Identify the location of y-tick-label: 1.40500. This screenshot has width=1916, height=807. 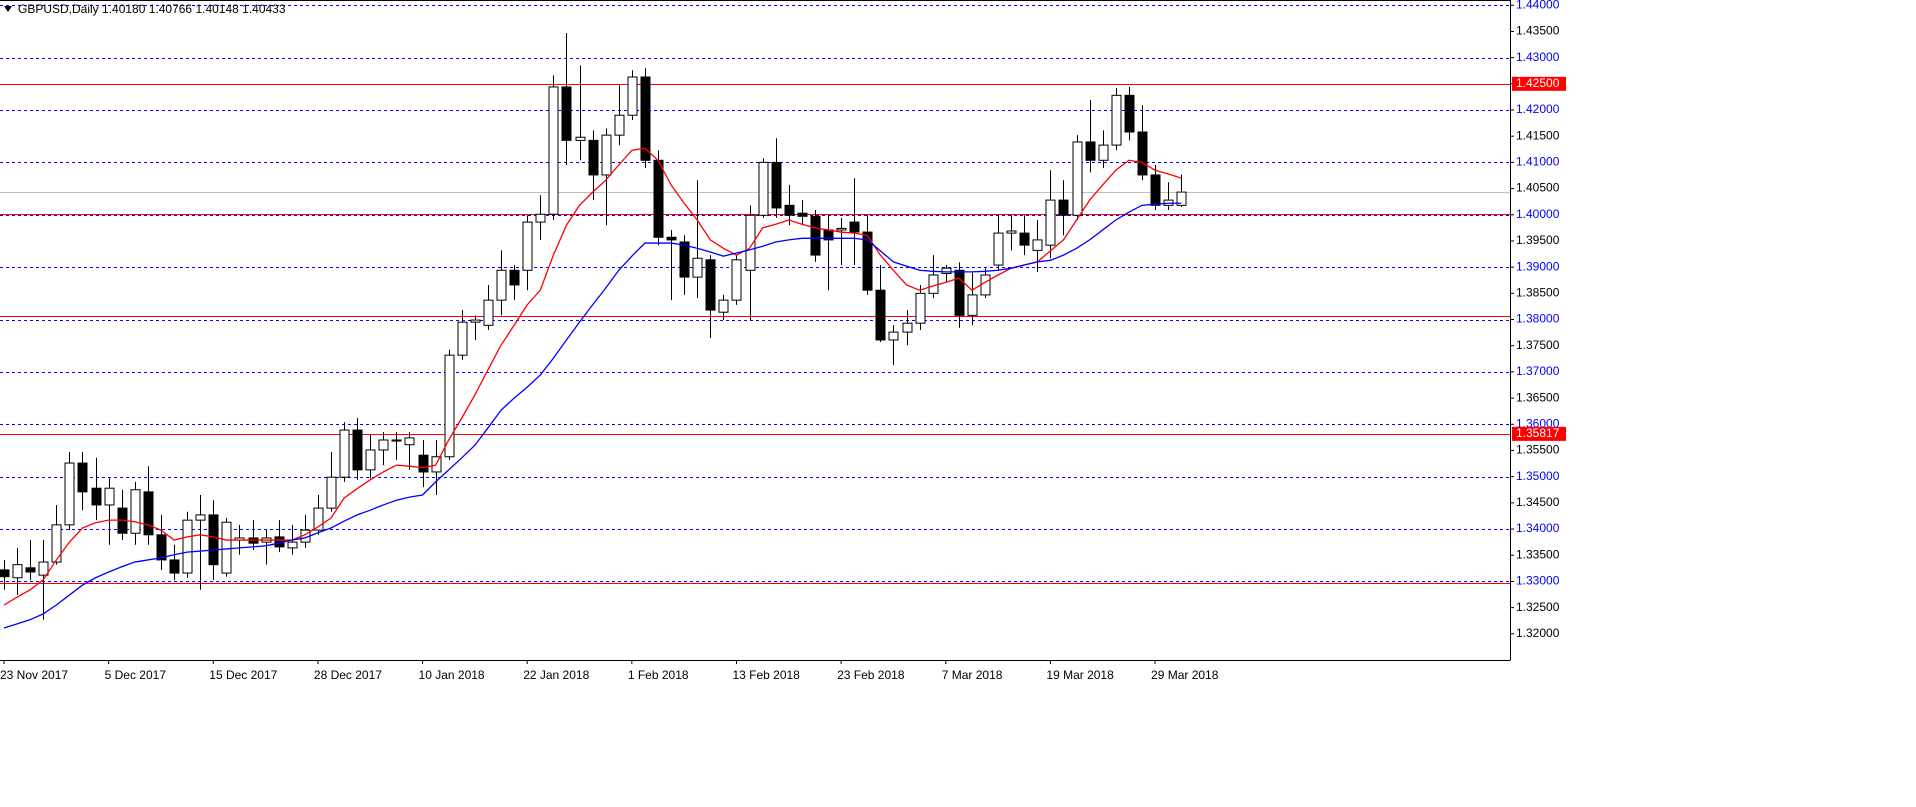
(1538, 188).